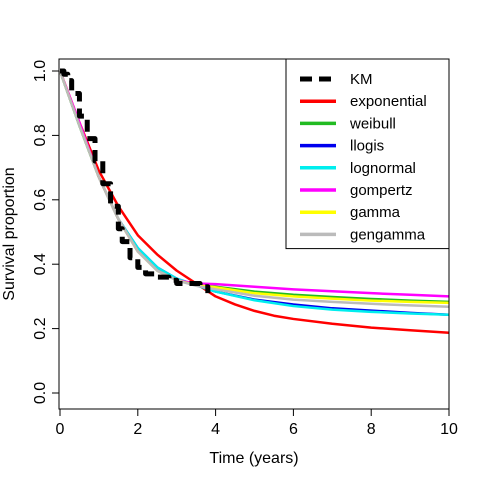  I want to click on legend-label-gamma: gamma, so click(375, 212).